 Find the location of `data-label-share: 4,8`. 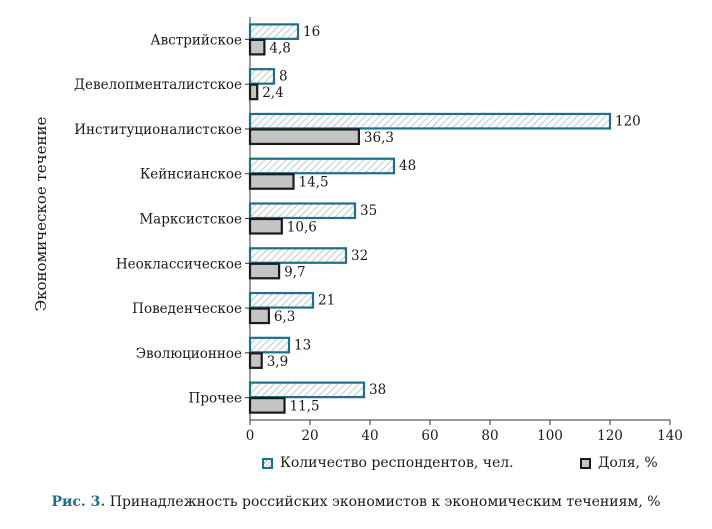

data-label-share: 4,8 is located at coordinates (279, 48).